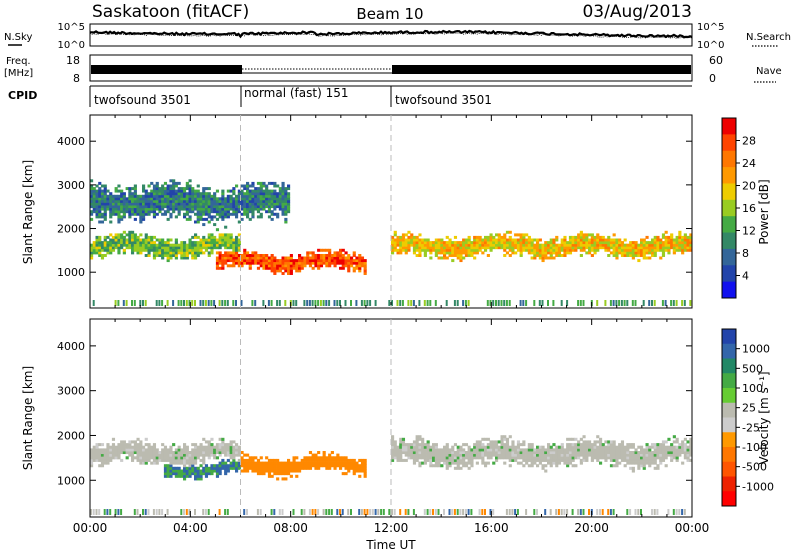 Image resolution: width=800 pixels, height=554 pixels. Describe the element at coordinates (729, 381) in the screenshot. I see `colorbar-swatch` at that location.